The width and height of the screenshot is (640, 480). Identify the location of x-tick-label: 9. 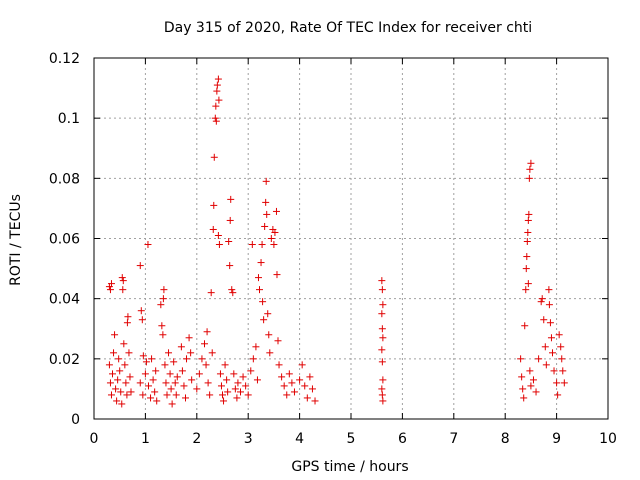
(556, 439).